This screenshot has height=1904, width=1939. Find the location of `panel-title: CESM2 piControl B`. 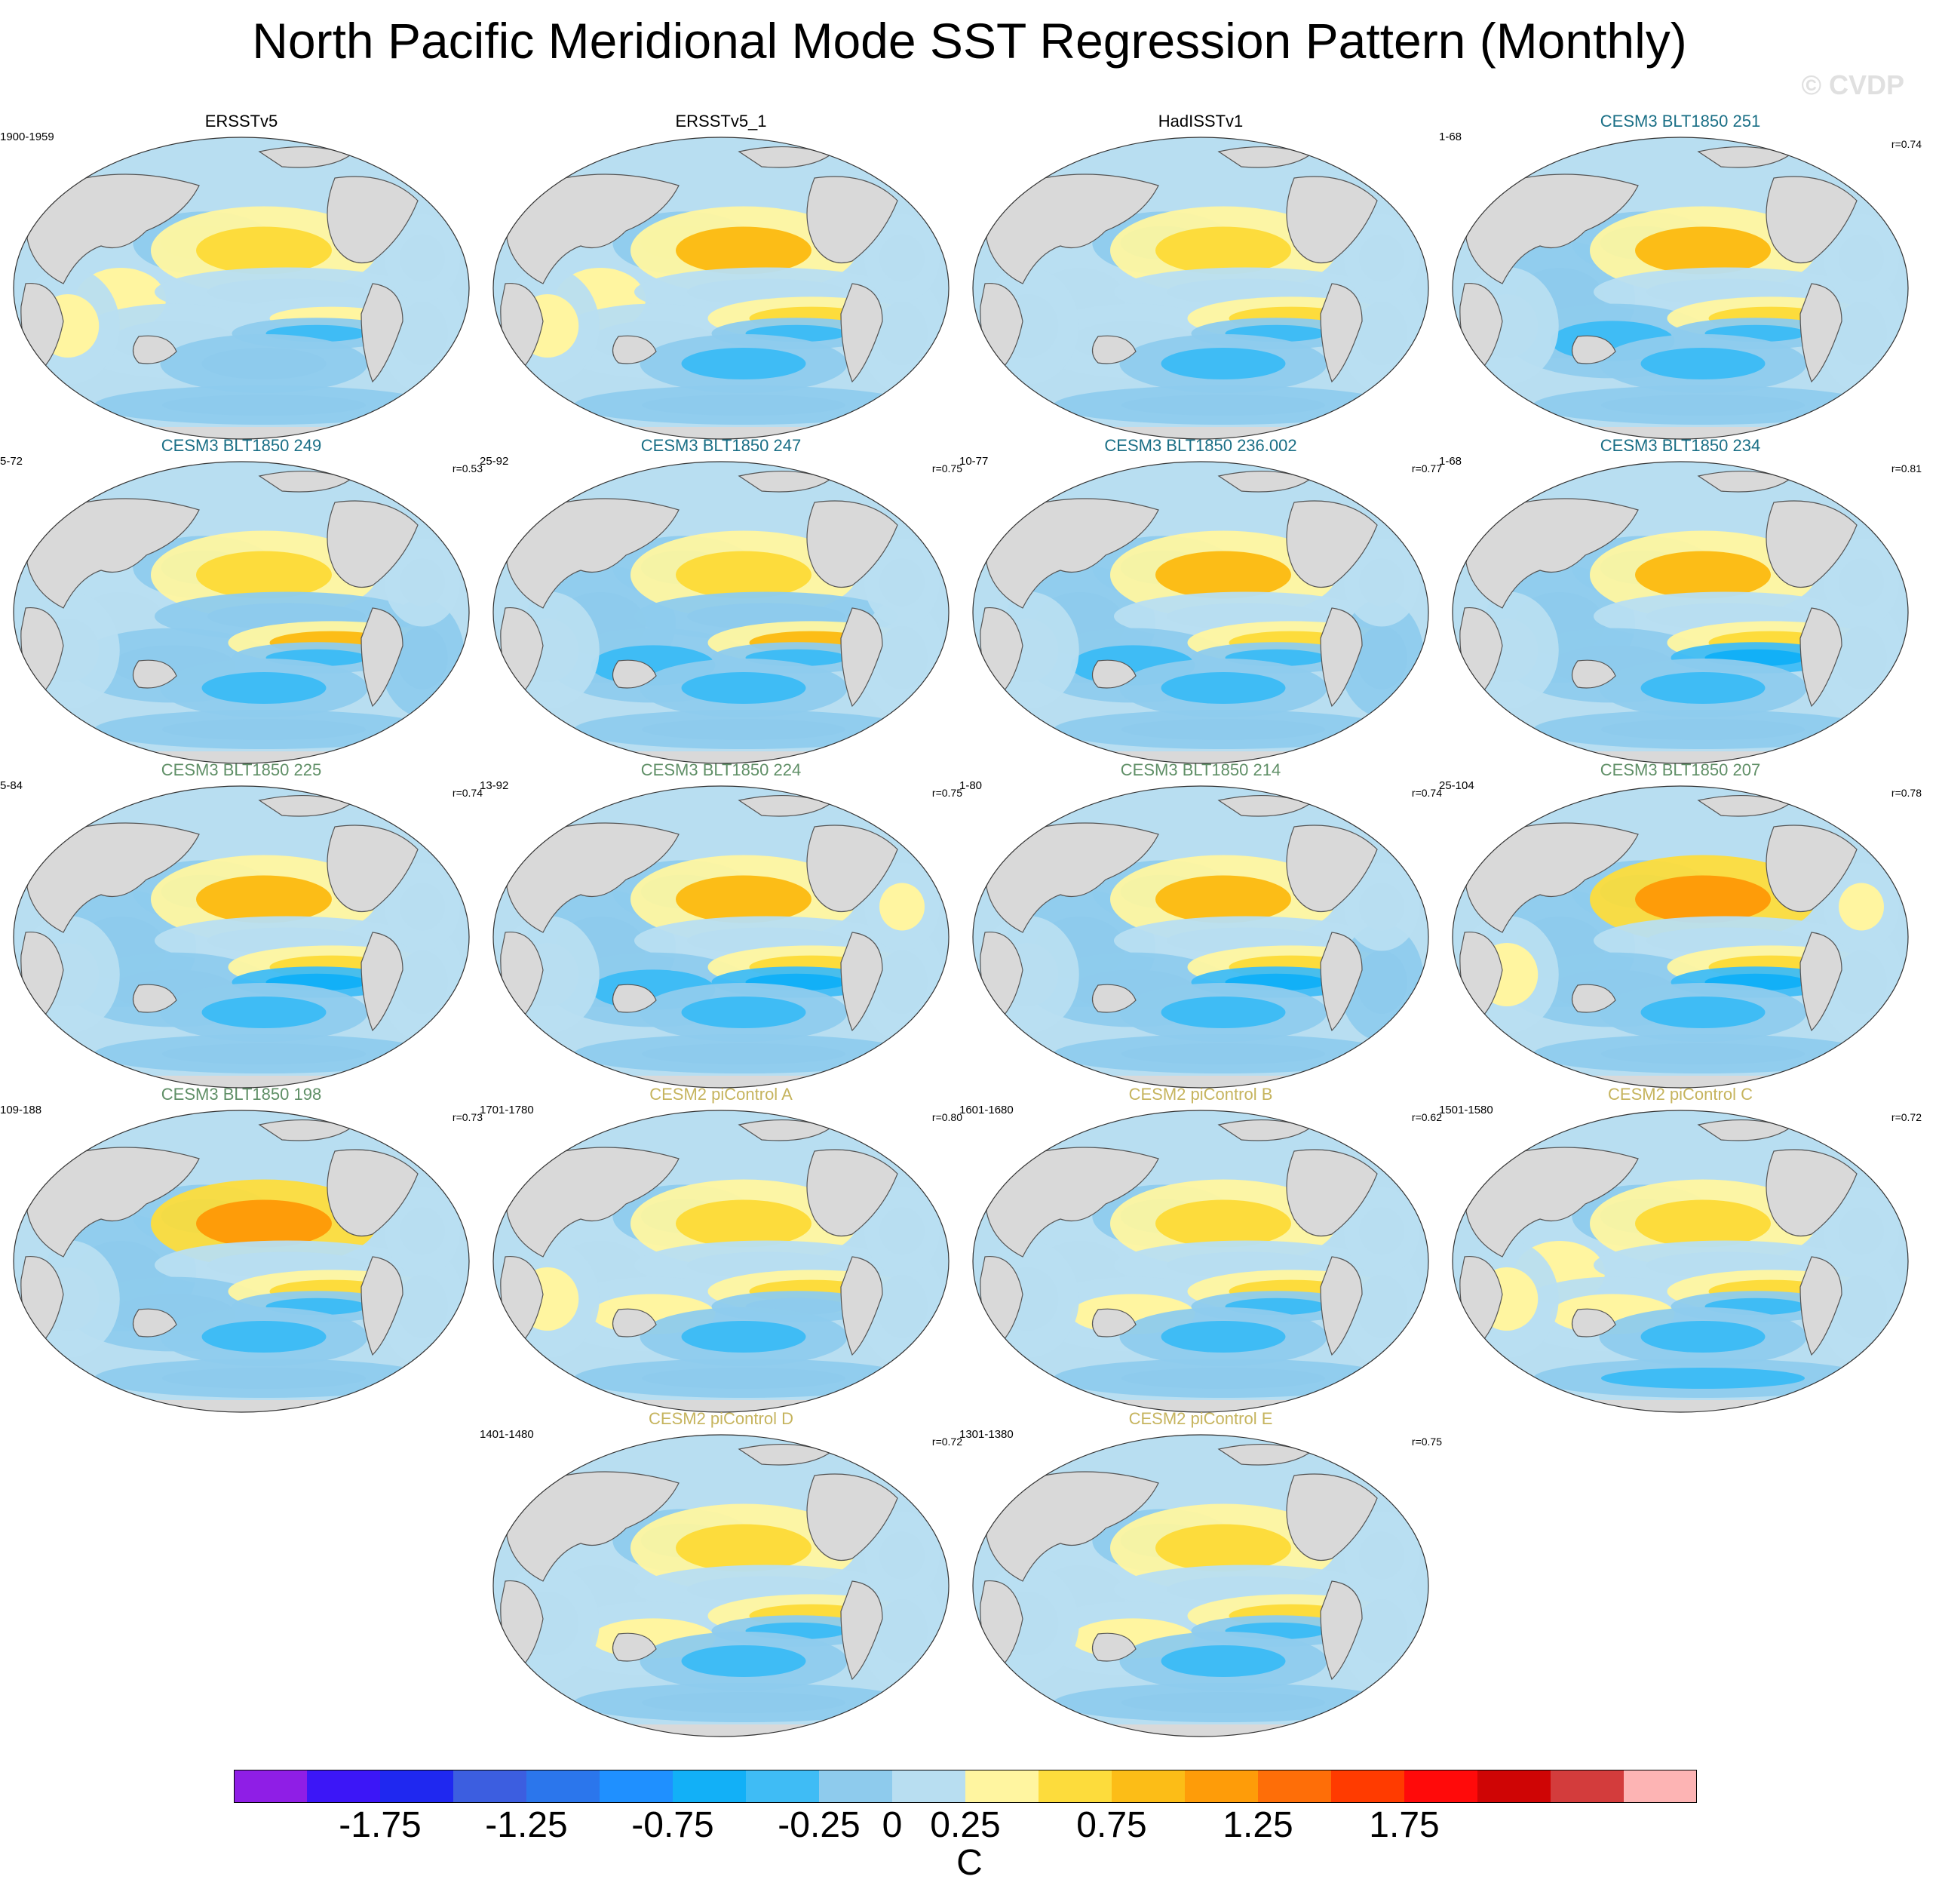

panel-title: CESM2 piControl B is located at coordinates (1200, 1094).